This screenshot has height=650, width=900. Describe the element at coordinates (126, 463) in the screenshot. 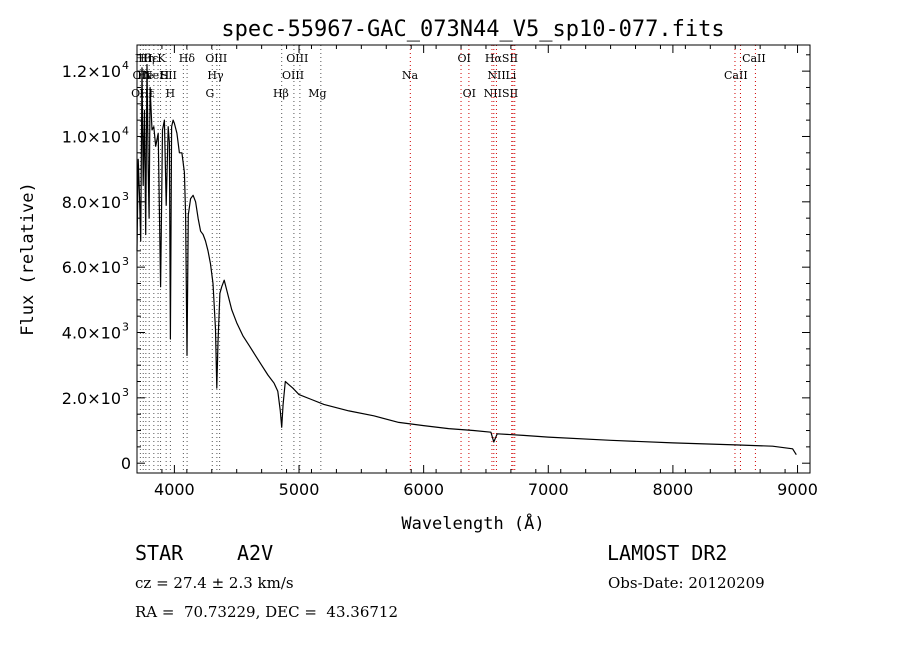

I see `y-tick-label: 0` at that location.